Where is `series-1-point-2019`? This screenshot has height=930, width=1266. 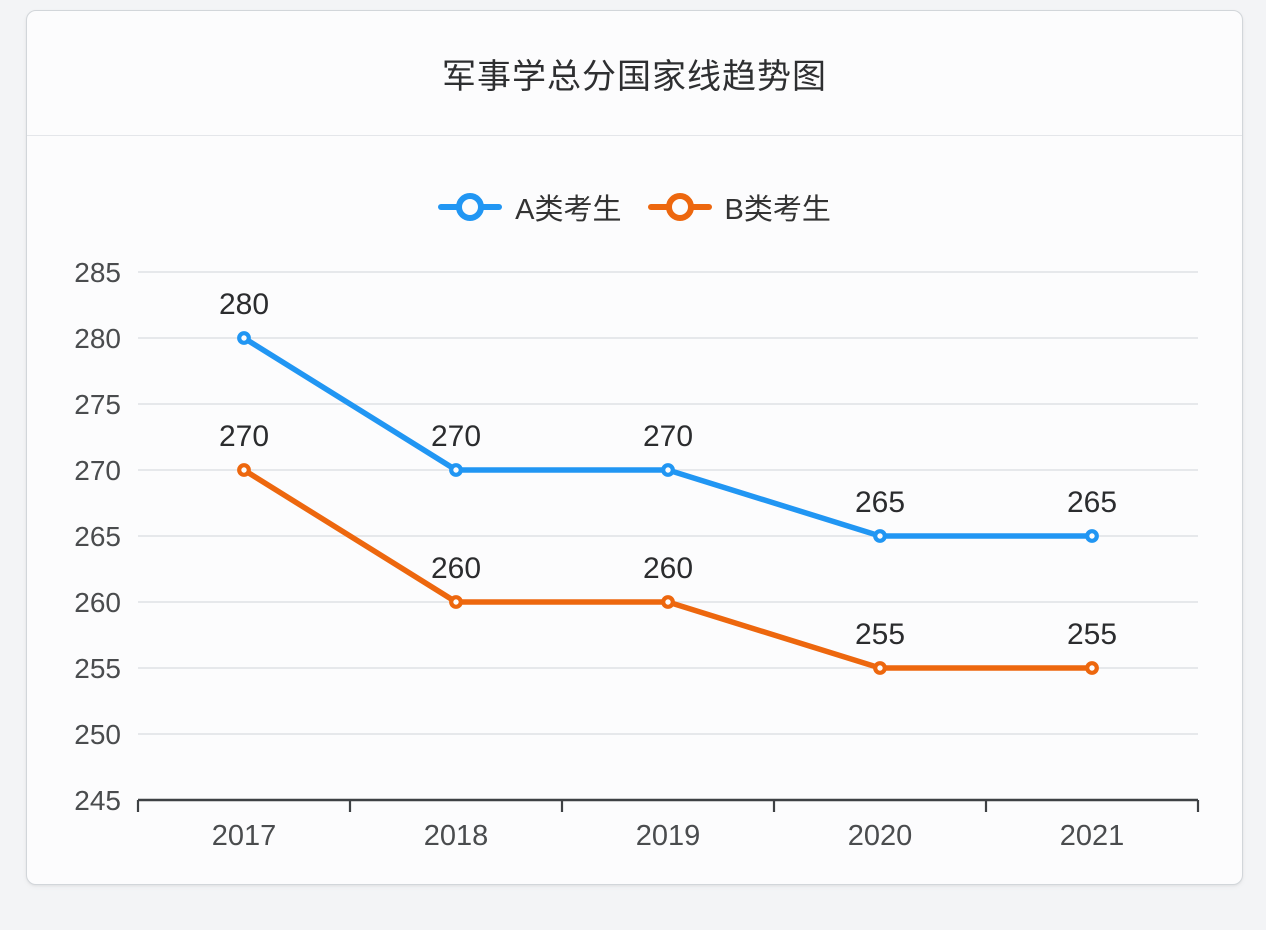
series-1-point-2019 is located at coordinates (668, 602).